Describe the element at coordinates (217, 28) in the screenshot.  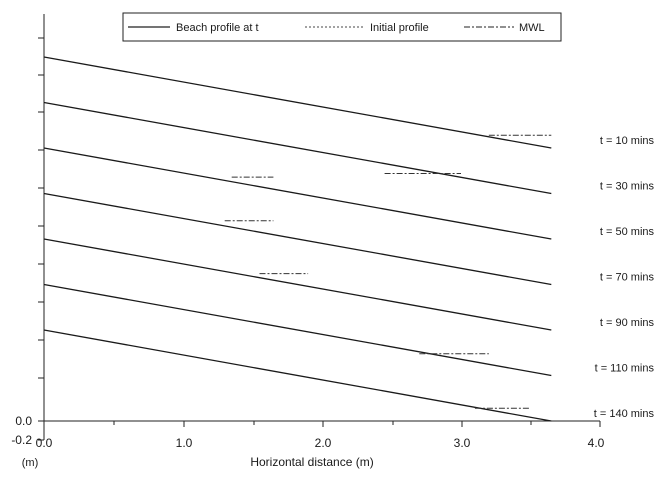
I see `legend-label-beach-profile: Beach profile at t` at that location.